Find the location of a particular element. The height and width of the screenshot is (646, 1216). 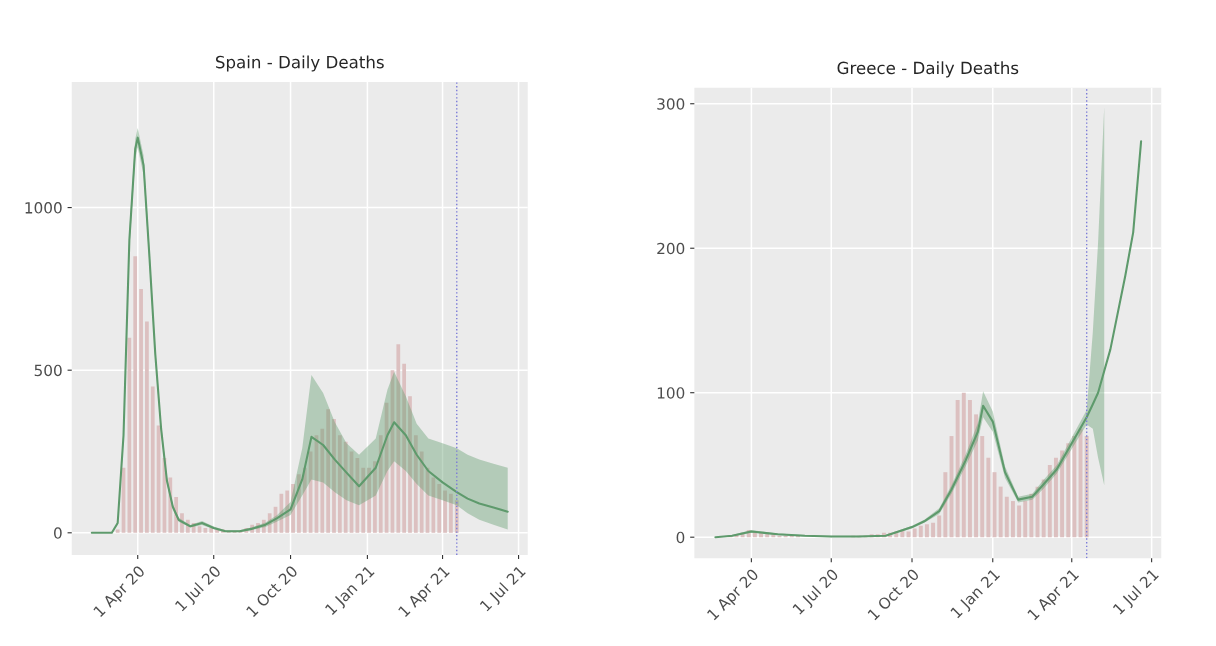

y-tick-label: 300 is located at coordinates (671, 104).